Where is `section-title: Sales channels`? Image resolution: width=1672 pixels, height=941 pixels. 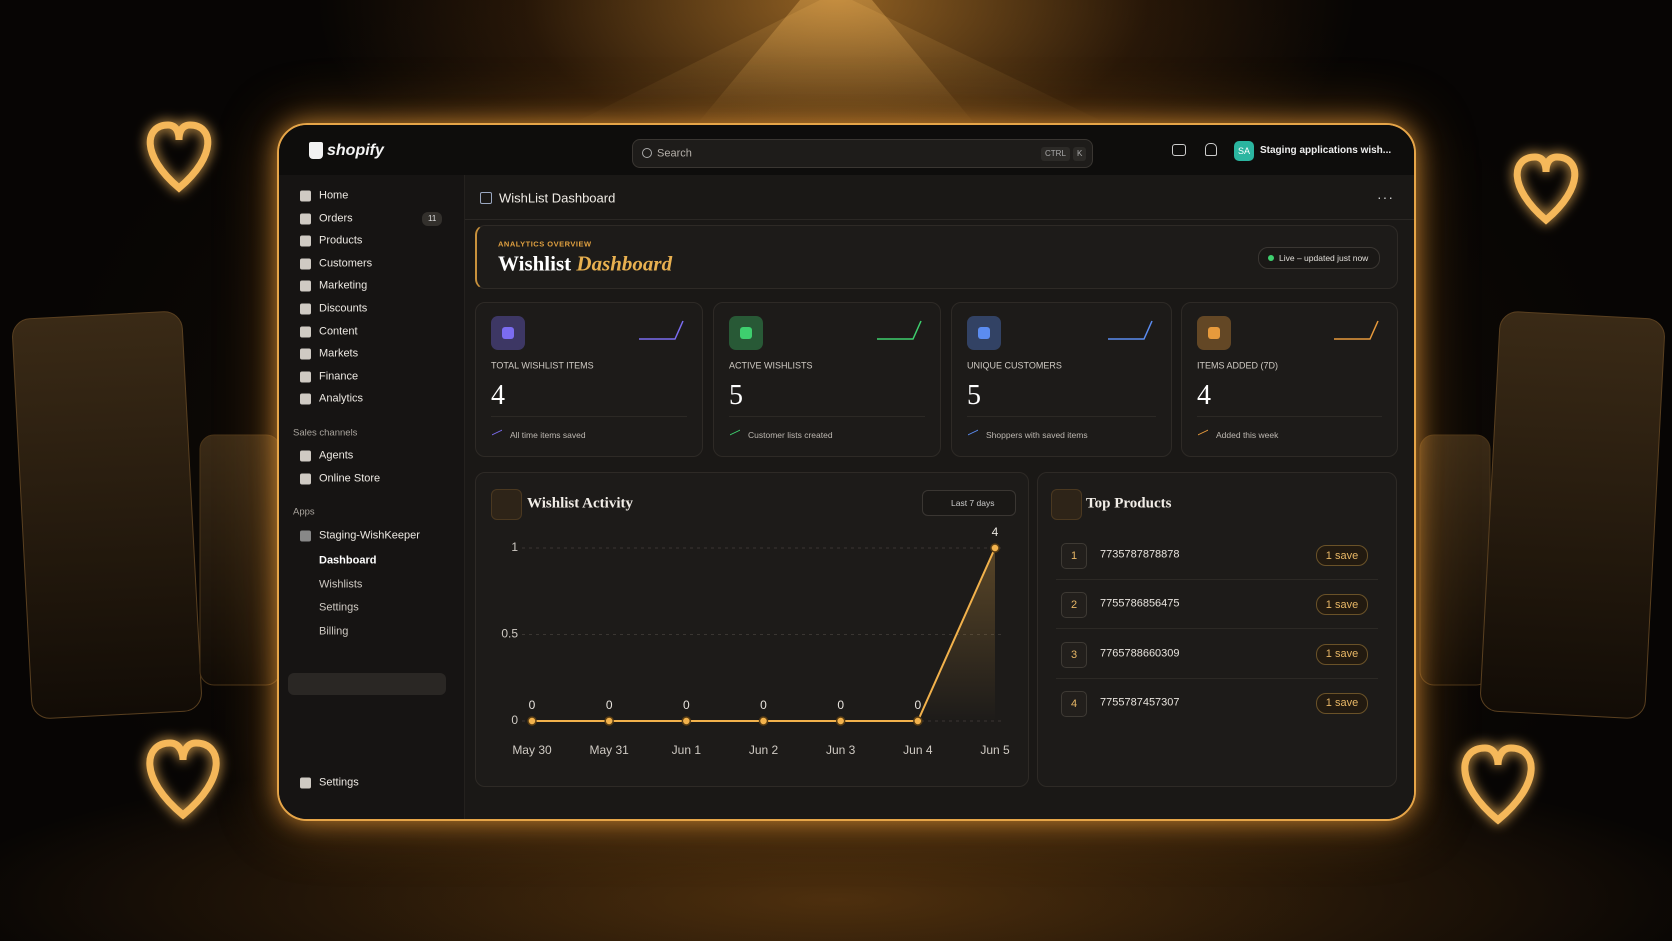
section-title: Sales channels is located at coordinates (325, 433).